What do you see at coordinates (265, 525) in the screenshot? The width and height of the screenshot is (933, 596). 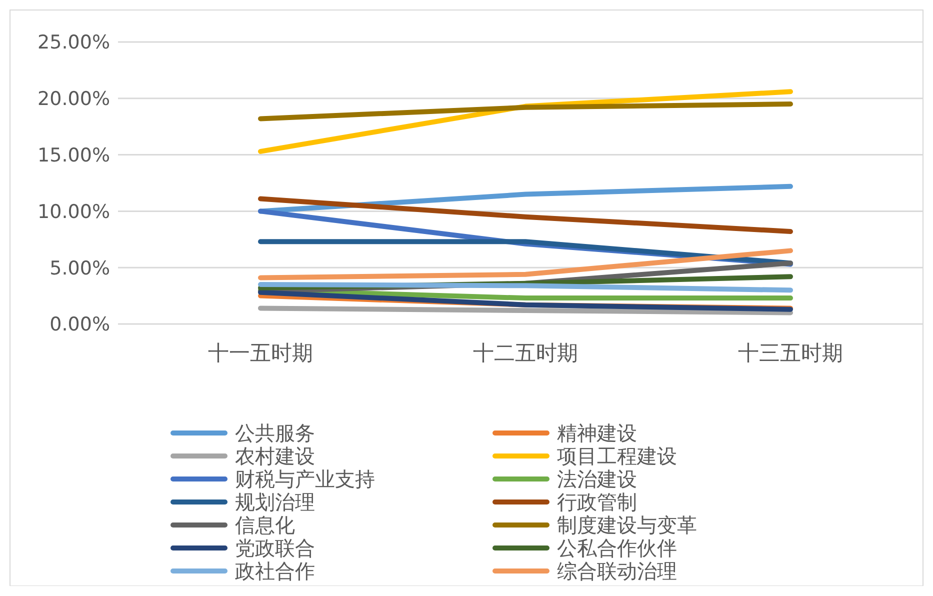 I see `legend-label: 信息化` at bounding box center [265, 525].